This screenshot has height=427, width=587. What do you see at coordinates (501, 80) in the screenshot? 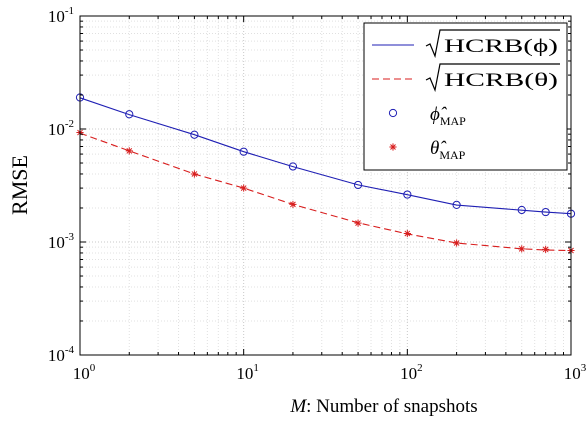
I see `legend-label: HCRB(θ)` at bounding box center [501, 80].